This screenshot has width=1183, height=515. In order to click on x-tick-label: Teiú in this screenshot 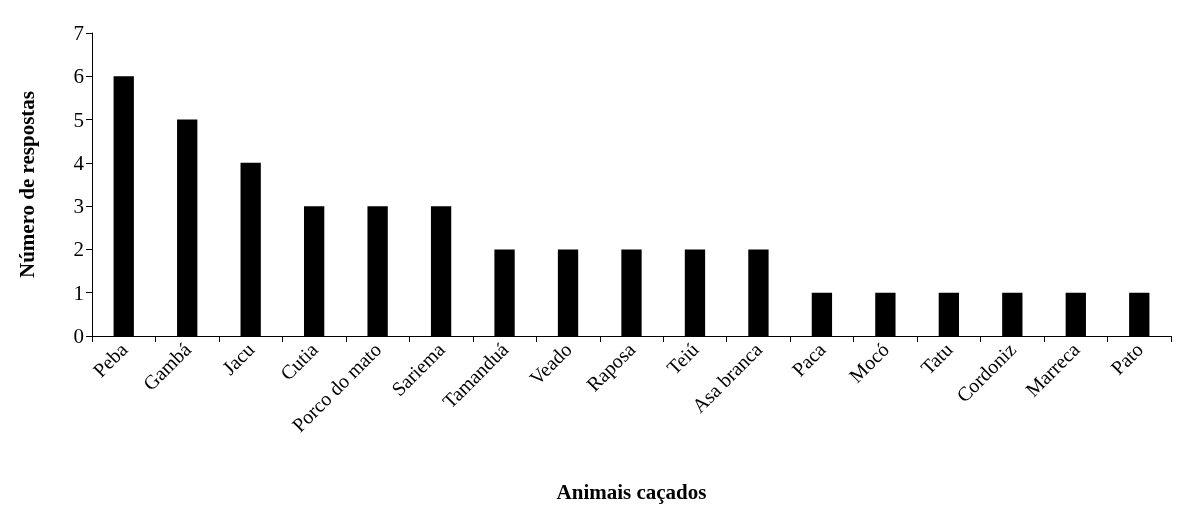, I will do `click(682, 358)`.